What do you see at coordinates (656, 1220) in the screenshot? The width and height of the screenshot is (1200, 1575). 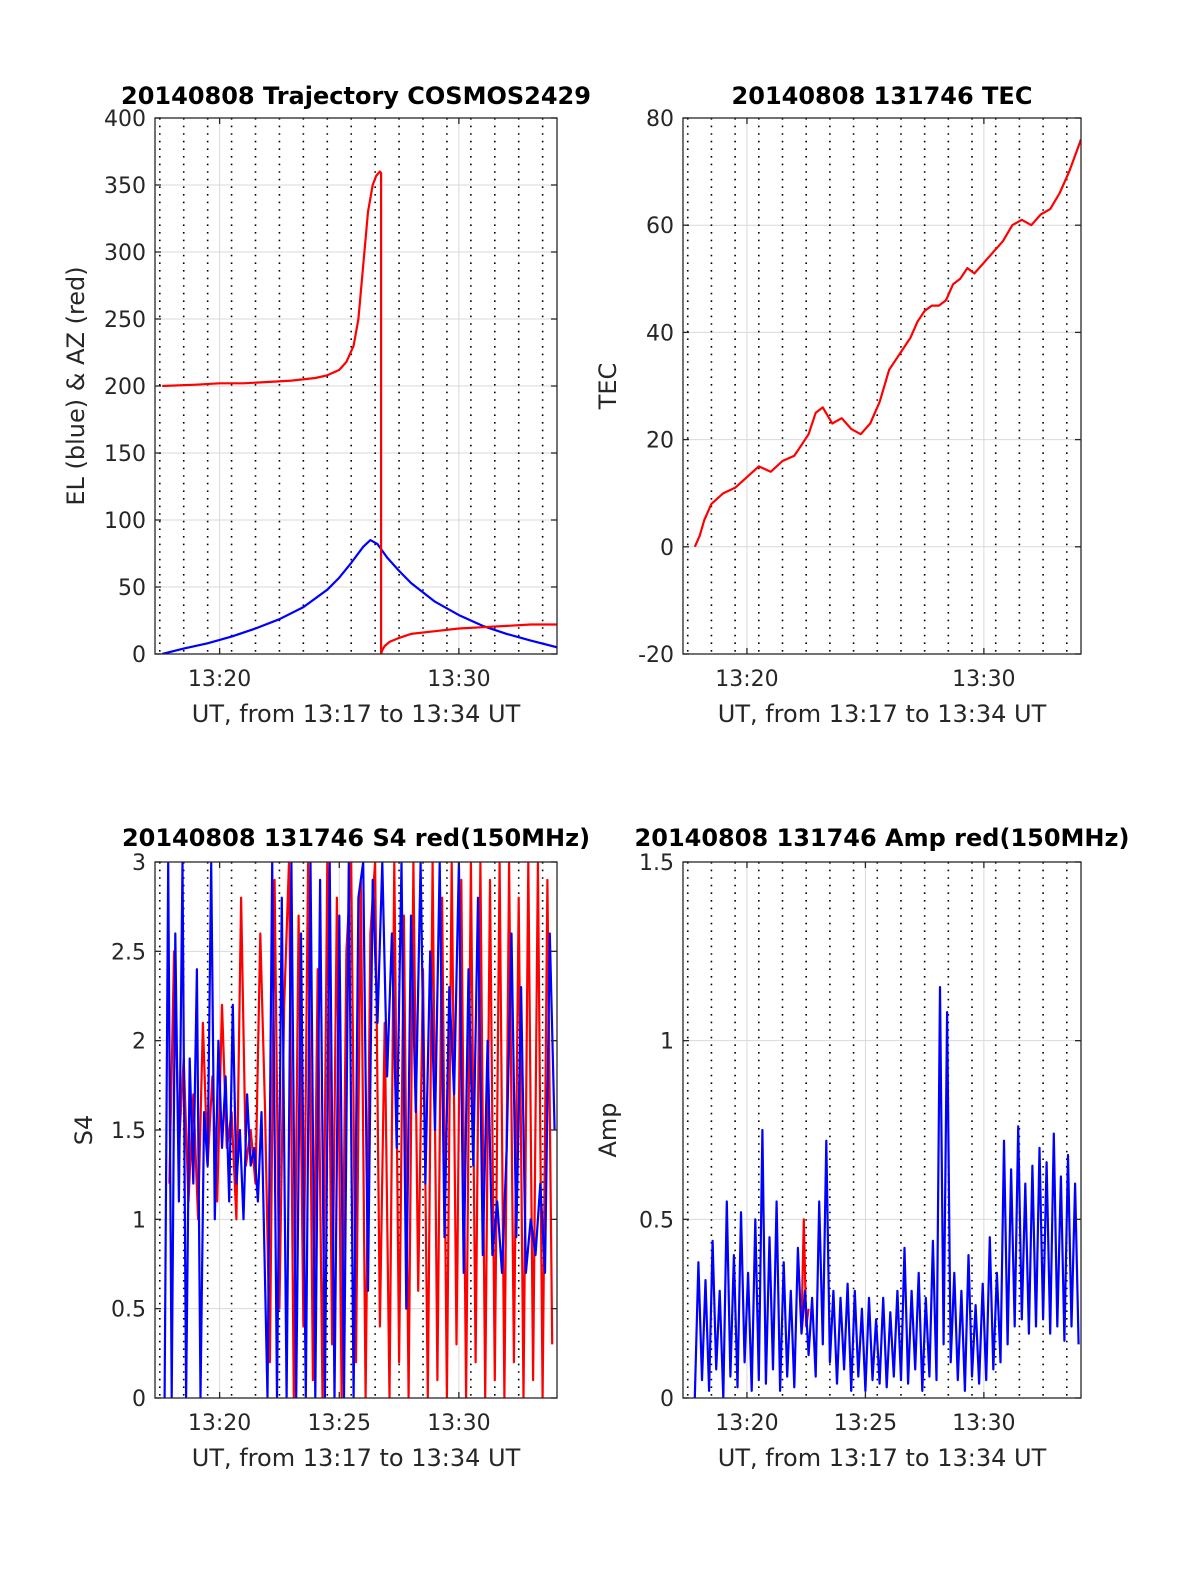 I see `amp-ytick-label-1: 0.5` at bounding box center [656, 1220].